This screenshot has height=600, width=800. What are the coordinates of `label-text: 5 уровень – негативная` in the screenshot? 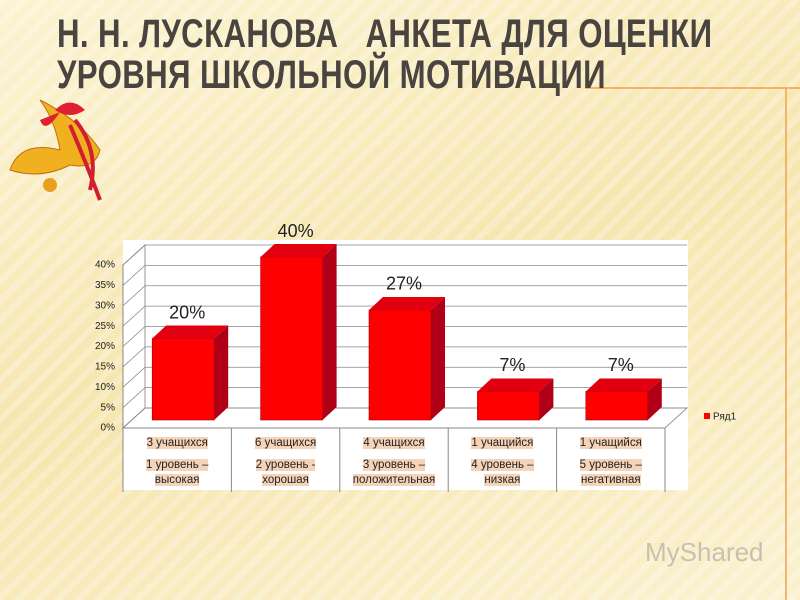 It's located at (610, 472).